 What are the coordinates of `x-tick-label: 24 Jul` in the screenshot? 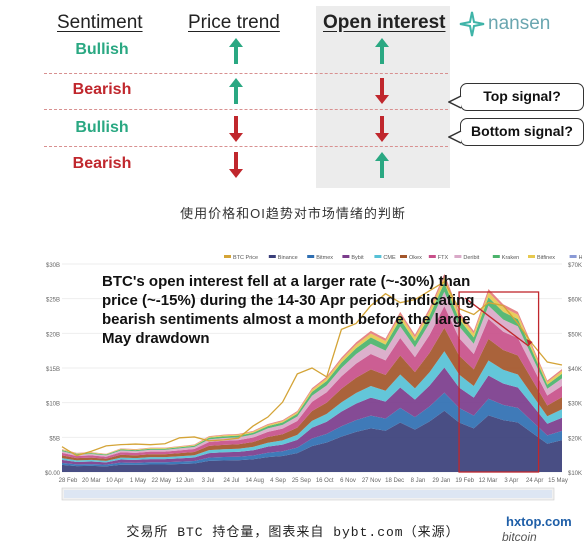 It's located at (231, 481).